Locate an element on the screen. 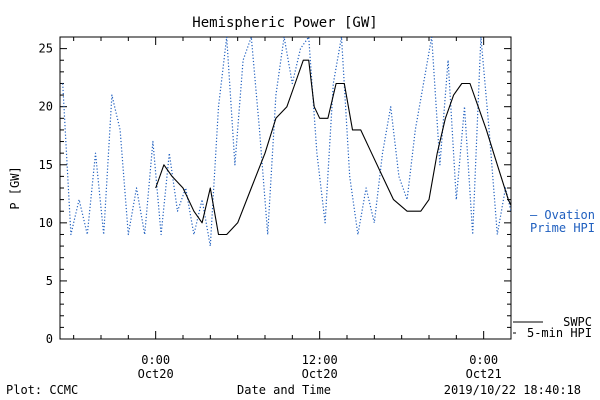  y-tick-label: 10 is located at coordinates (46, 223).